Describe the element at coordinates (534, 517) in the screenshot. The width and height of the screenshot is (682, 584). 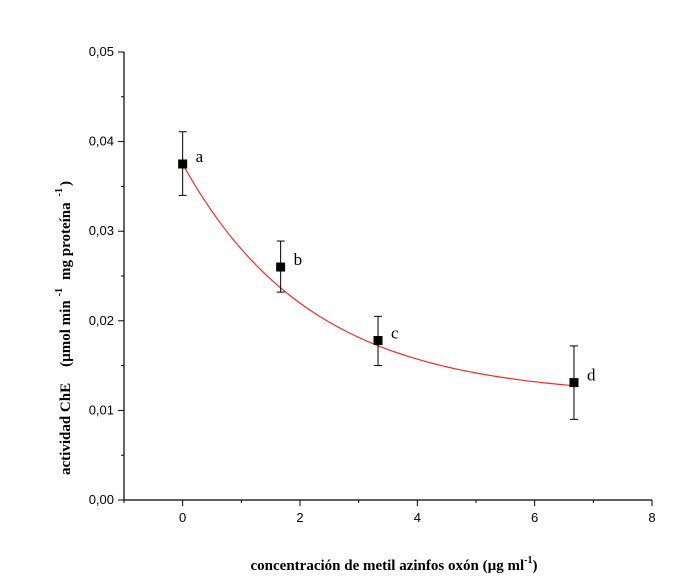
I see `x-tick-label: 6` at that location.